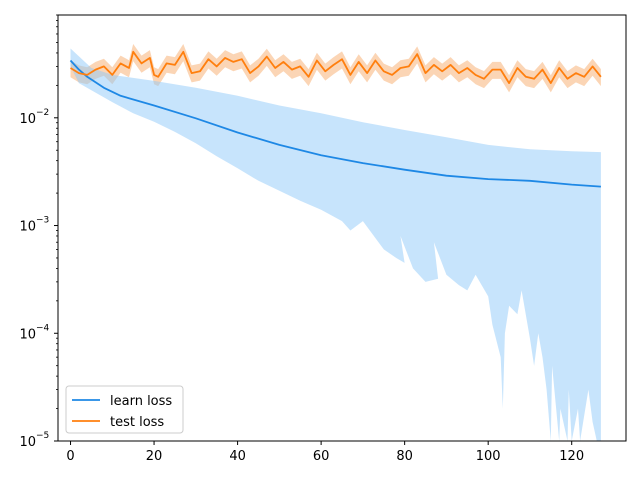 The height and width of the screenshot is (480, 640). What do you see at coordinates (70, 456) in the screenshot?
I see `x-tick-label: 0` at bounding box center [70, 456].